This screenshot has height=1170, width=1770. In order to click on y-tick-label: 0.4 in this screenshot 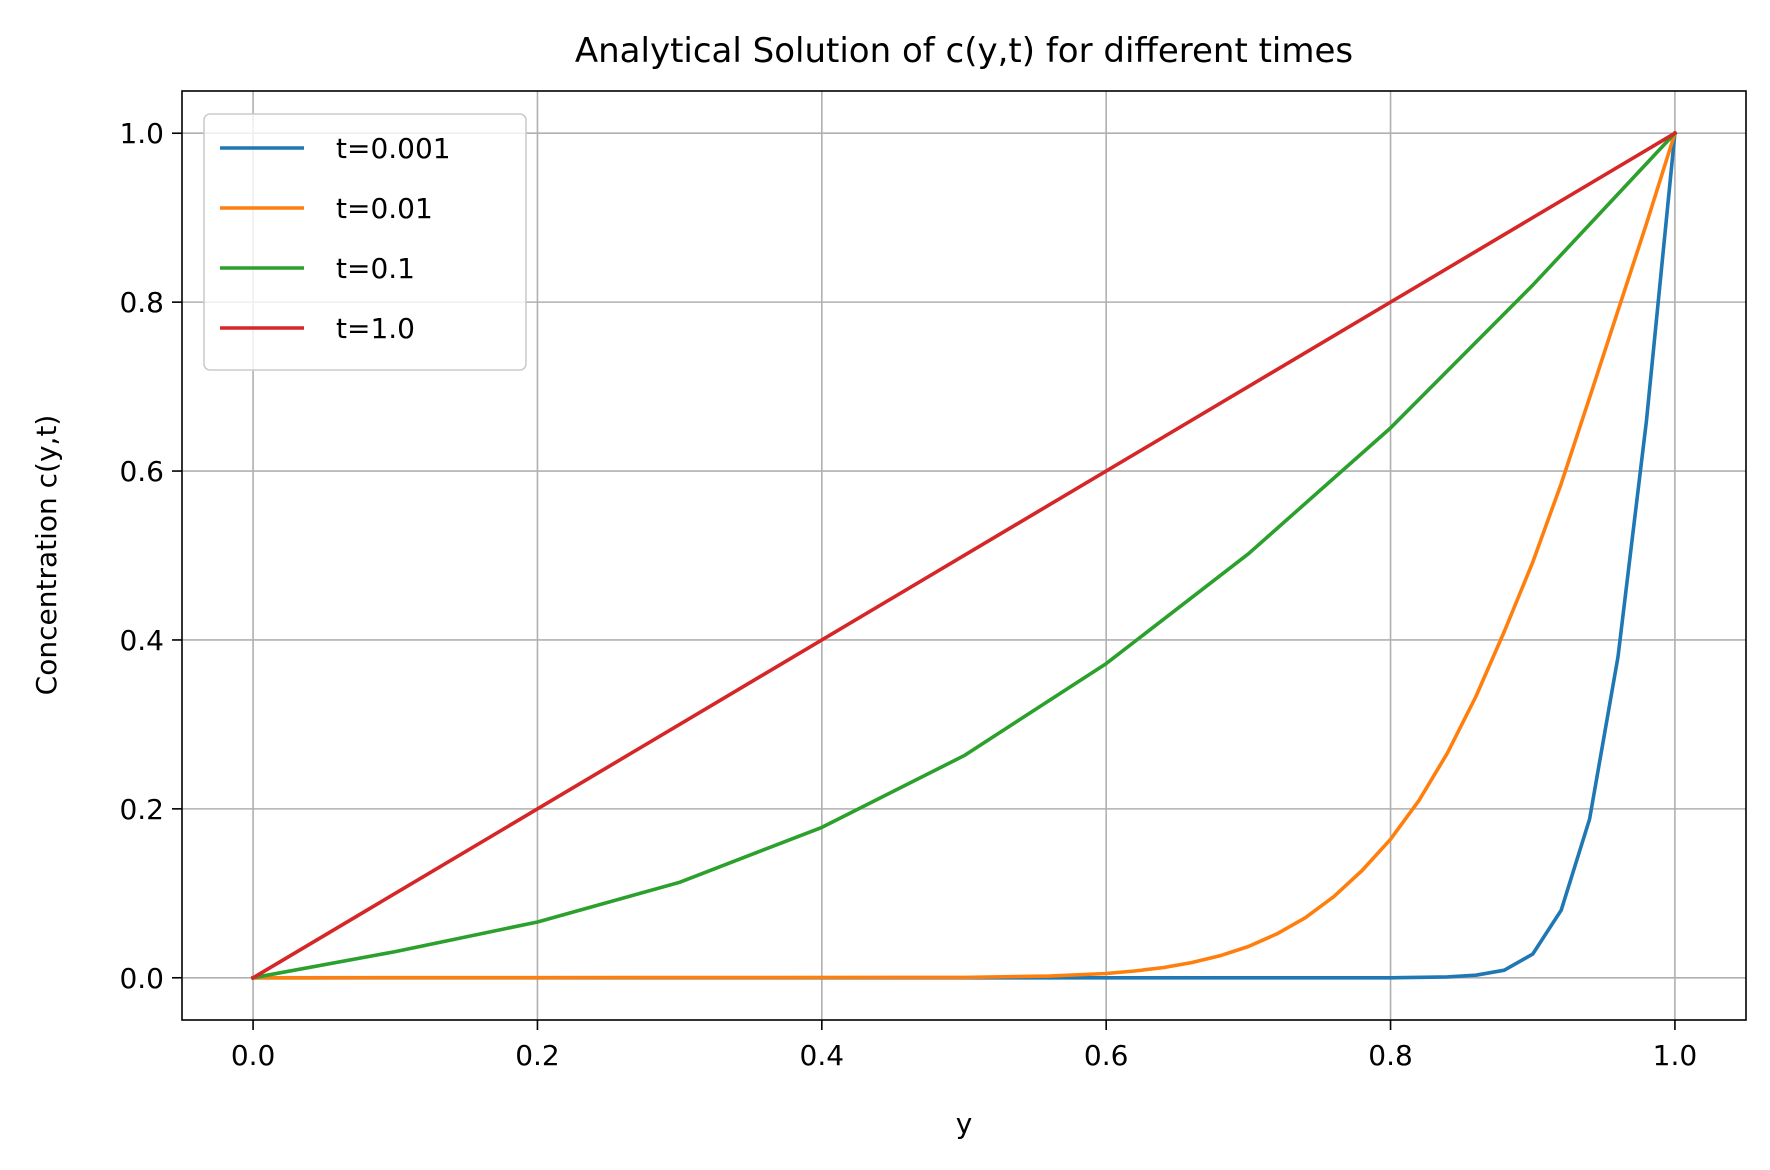, I will do `click(141, 640)`.